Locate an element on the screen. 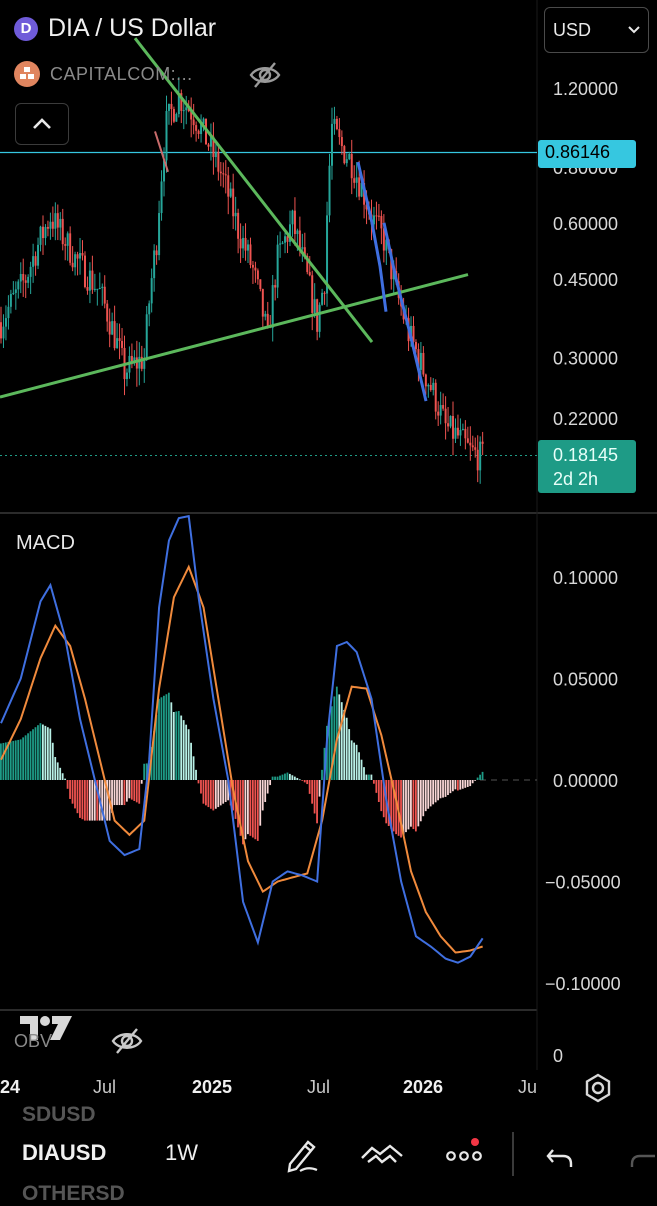 Image resolution: width=657 pixels, height=1206 pixels. watchlist-next-symbol: OTHERSD is located at coordinates (73, 1193).